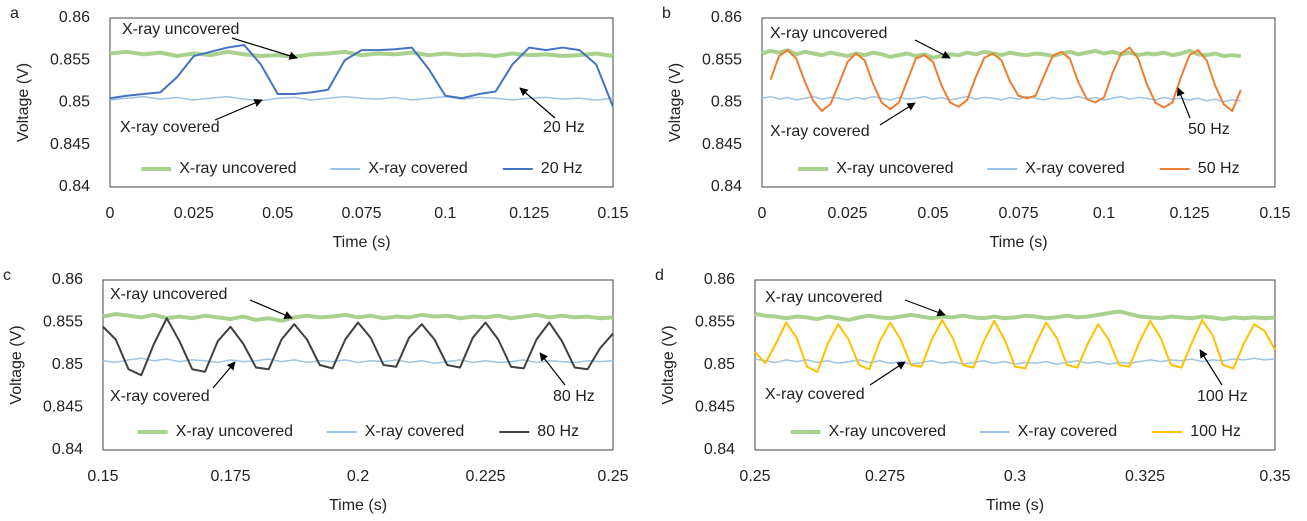  What do you see at coordinates (1222, 396) in the screenshot?
I see `annotation: 100 Hz` at bounding box center [1222, 396].